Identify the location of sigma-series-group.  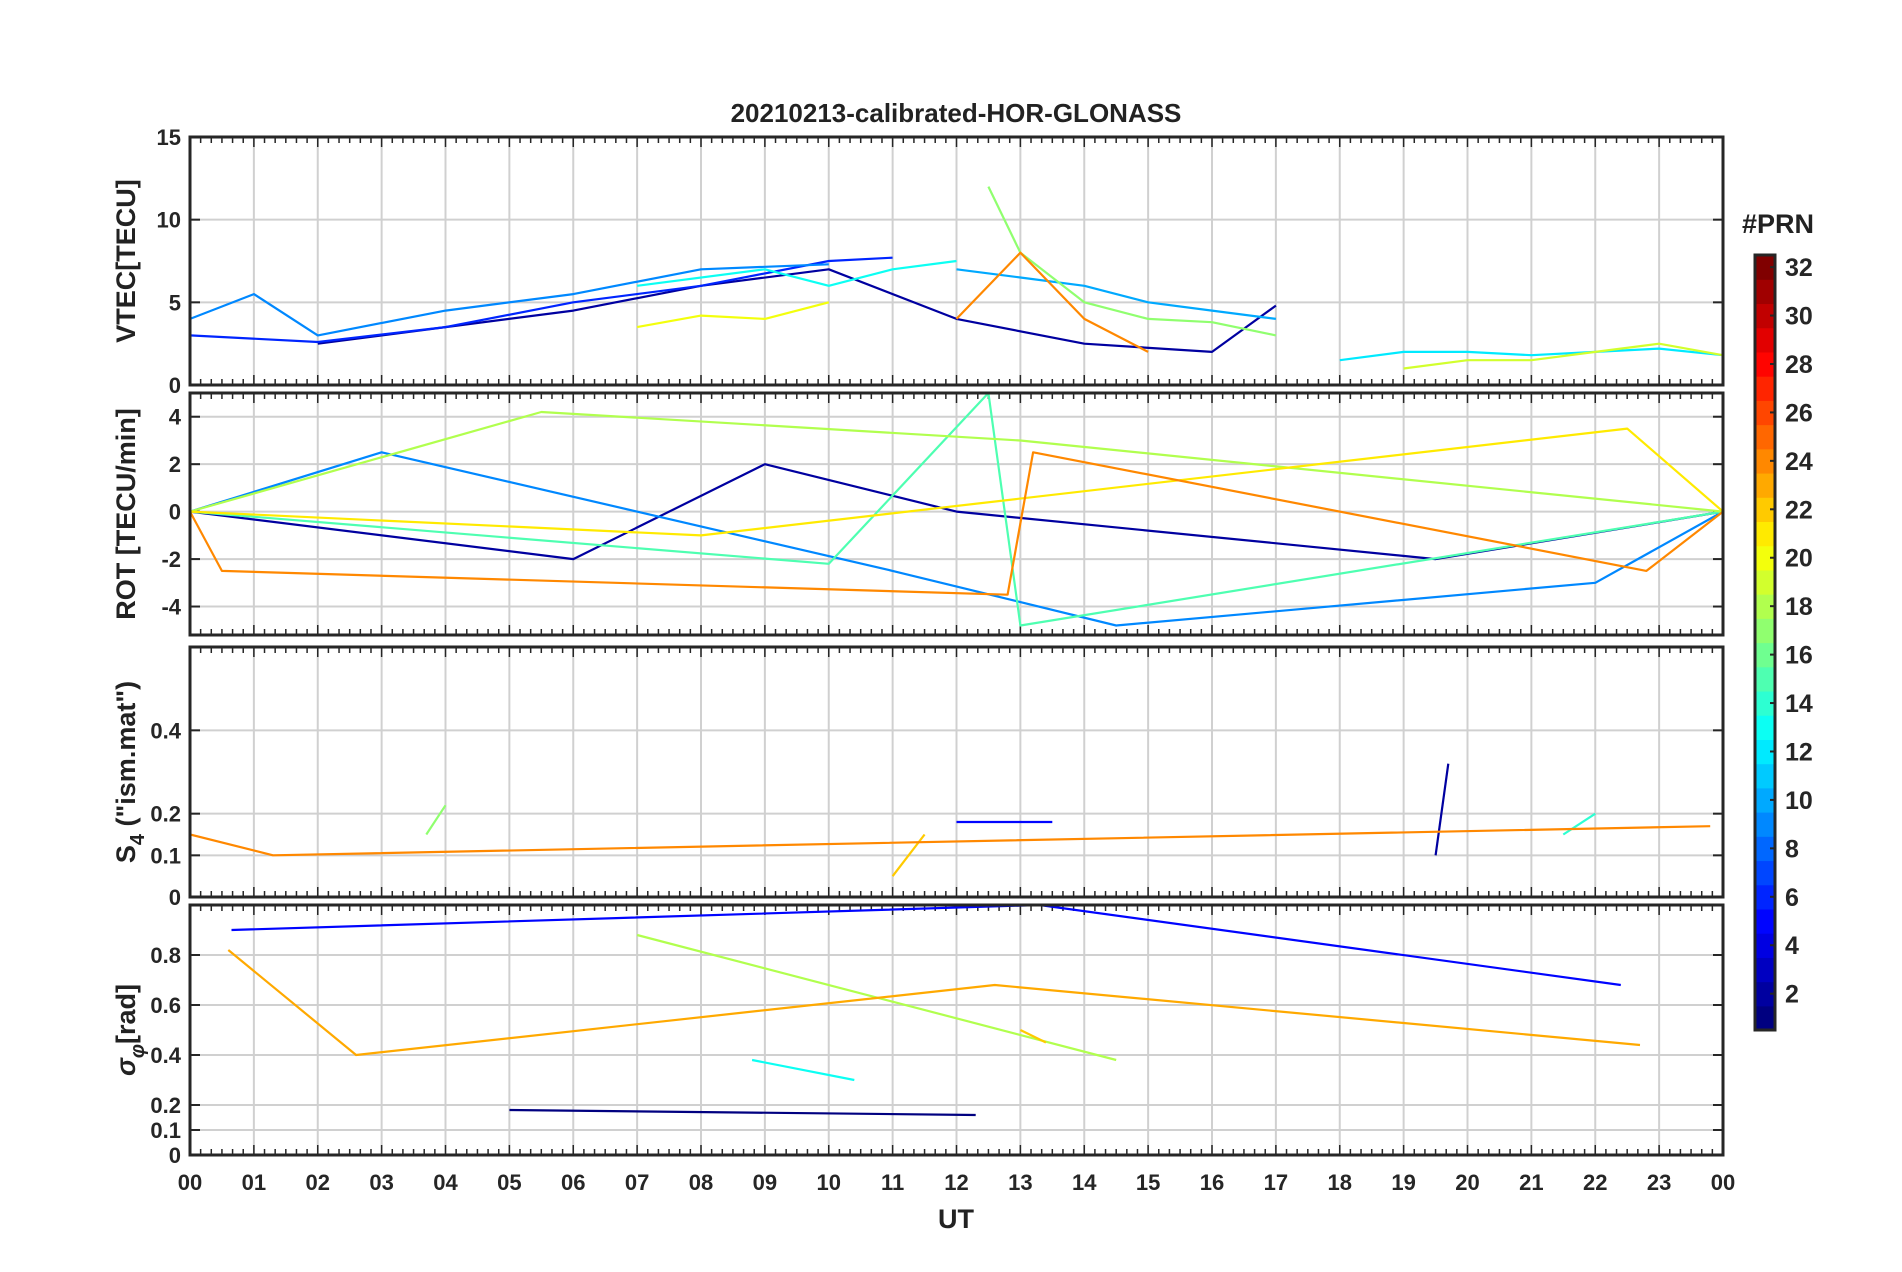
(934, 1011).